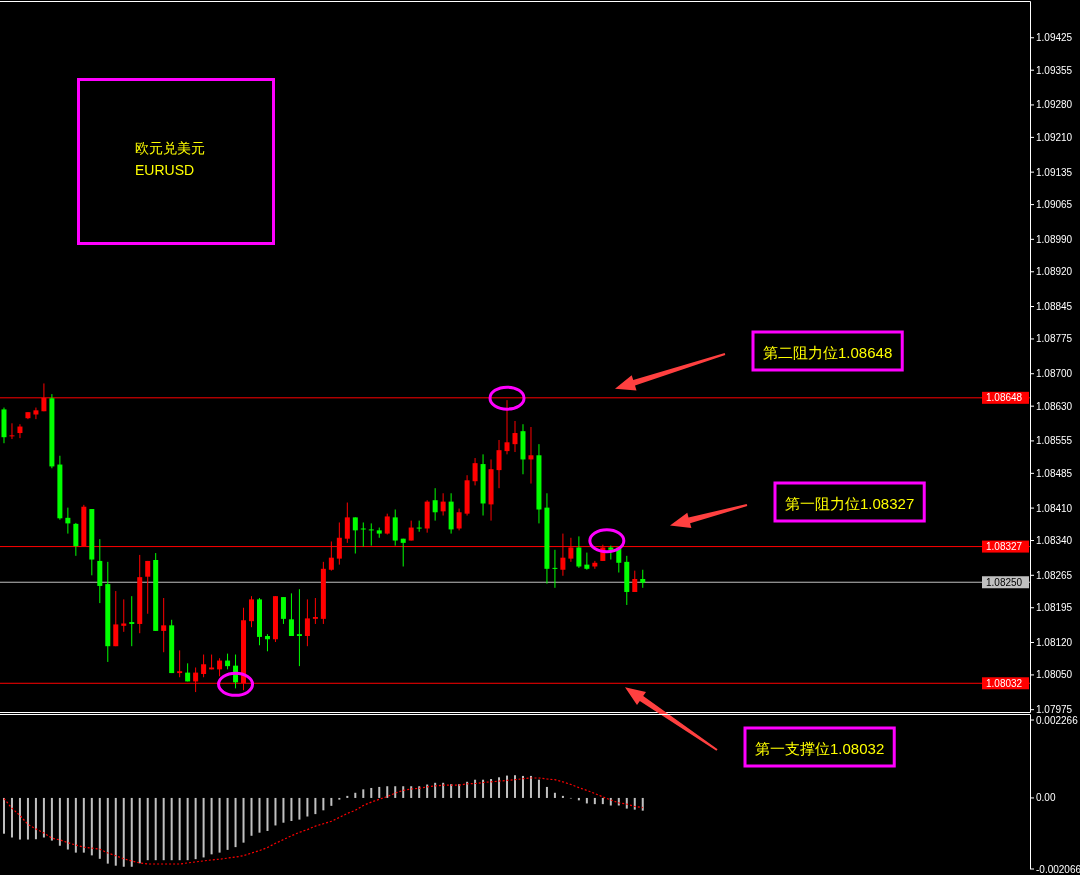 This screenshot has height=875, width=1080. What do you see at coordinates (1054, 70) in the screenshot?
I see `y-tick-label: 1.09355` at bounding box center [1054, 70].